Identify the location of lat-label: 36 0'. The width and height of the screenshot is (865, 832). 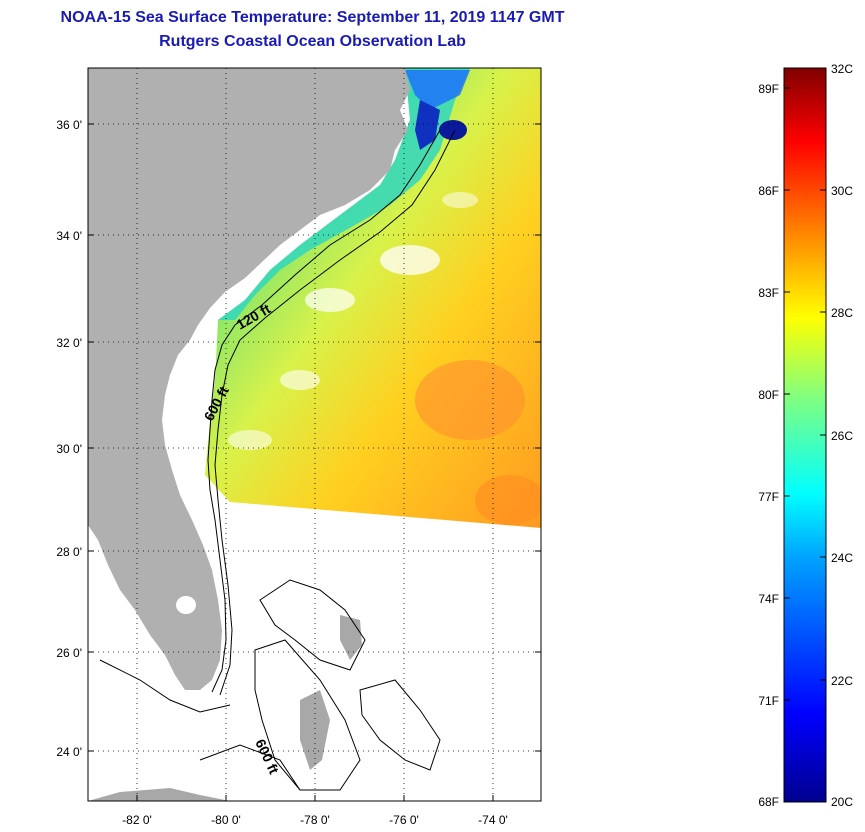
(69, 125).